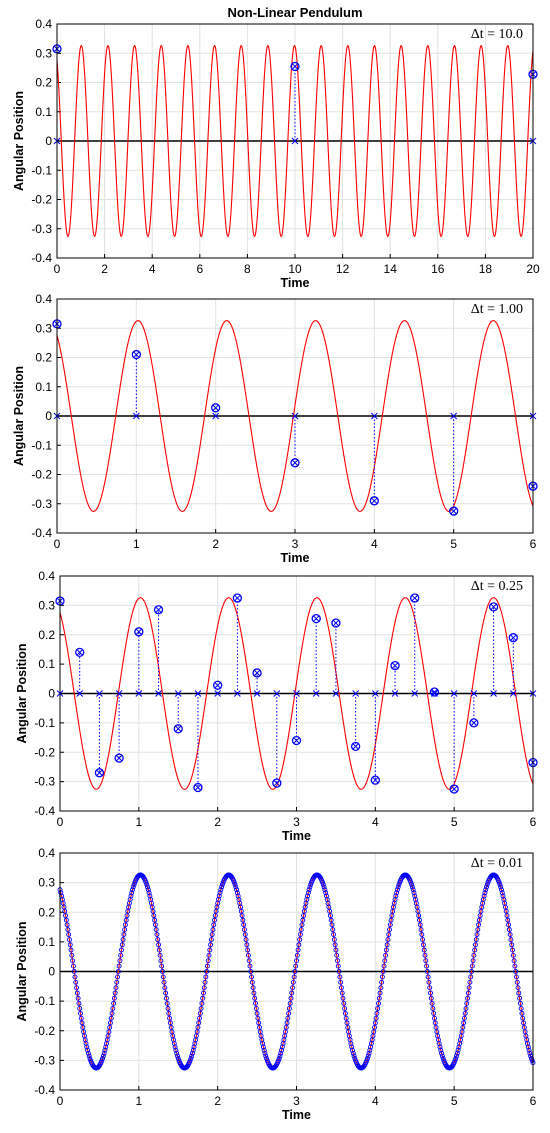 This screenshot has width=550, height=1133. What do you see at coordinates (44, 723) in the screenshot?
I see `y-tick-label: -0.1` at bounding box center [44, 723].